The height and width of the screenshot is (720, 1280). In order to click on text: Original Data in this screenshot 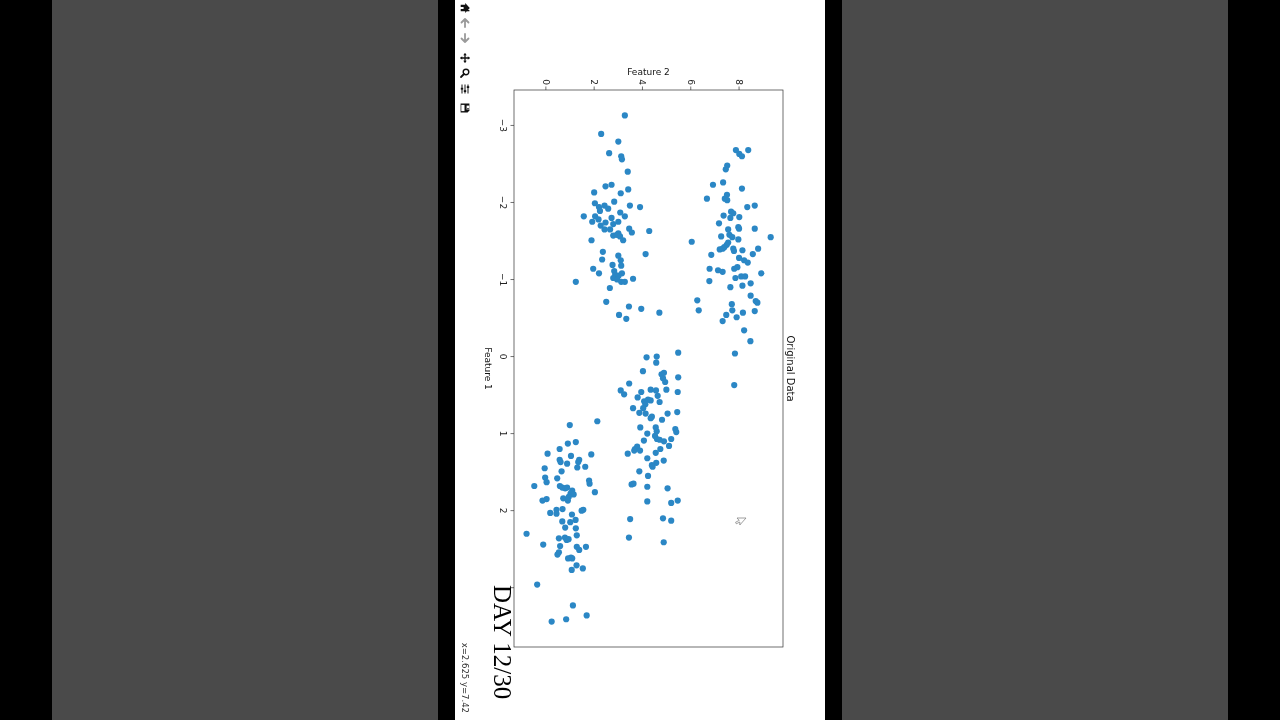, I will do `click(790, 368)`.